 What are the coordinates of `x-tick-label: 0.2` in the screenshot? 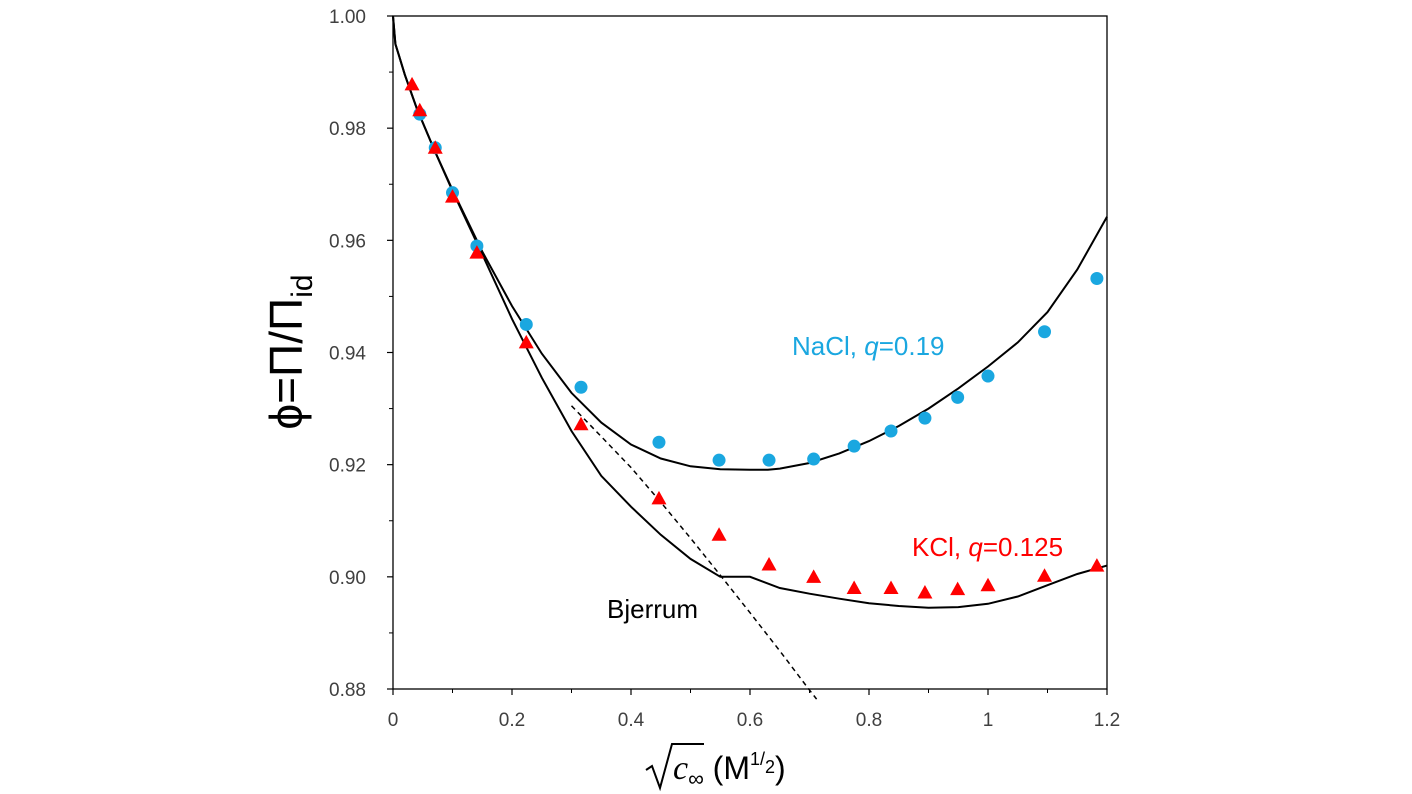 It's located at (512, 720).